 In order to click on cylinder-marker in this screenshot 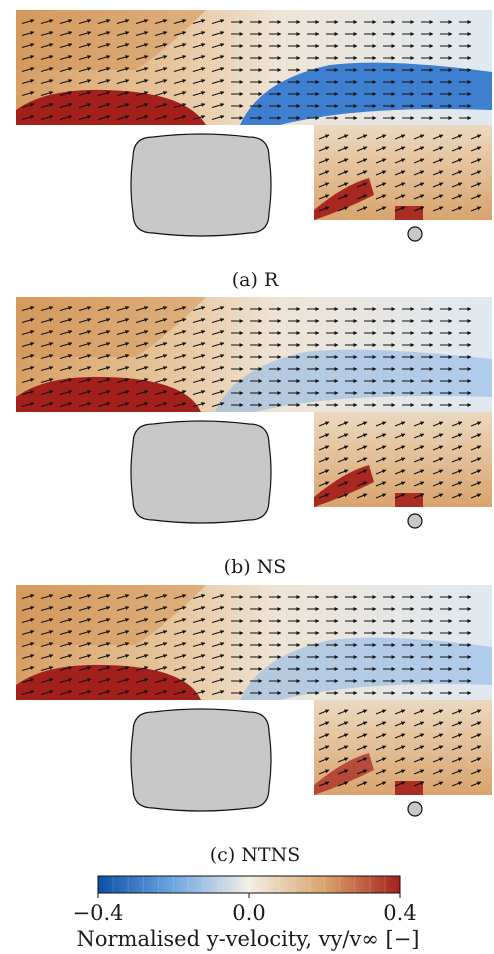, I will do `click(415, 521)`.